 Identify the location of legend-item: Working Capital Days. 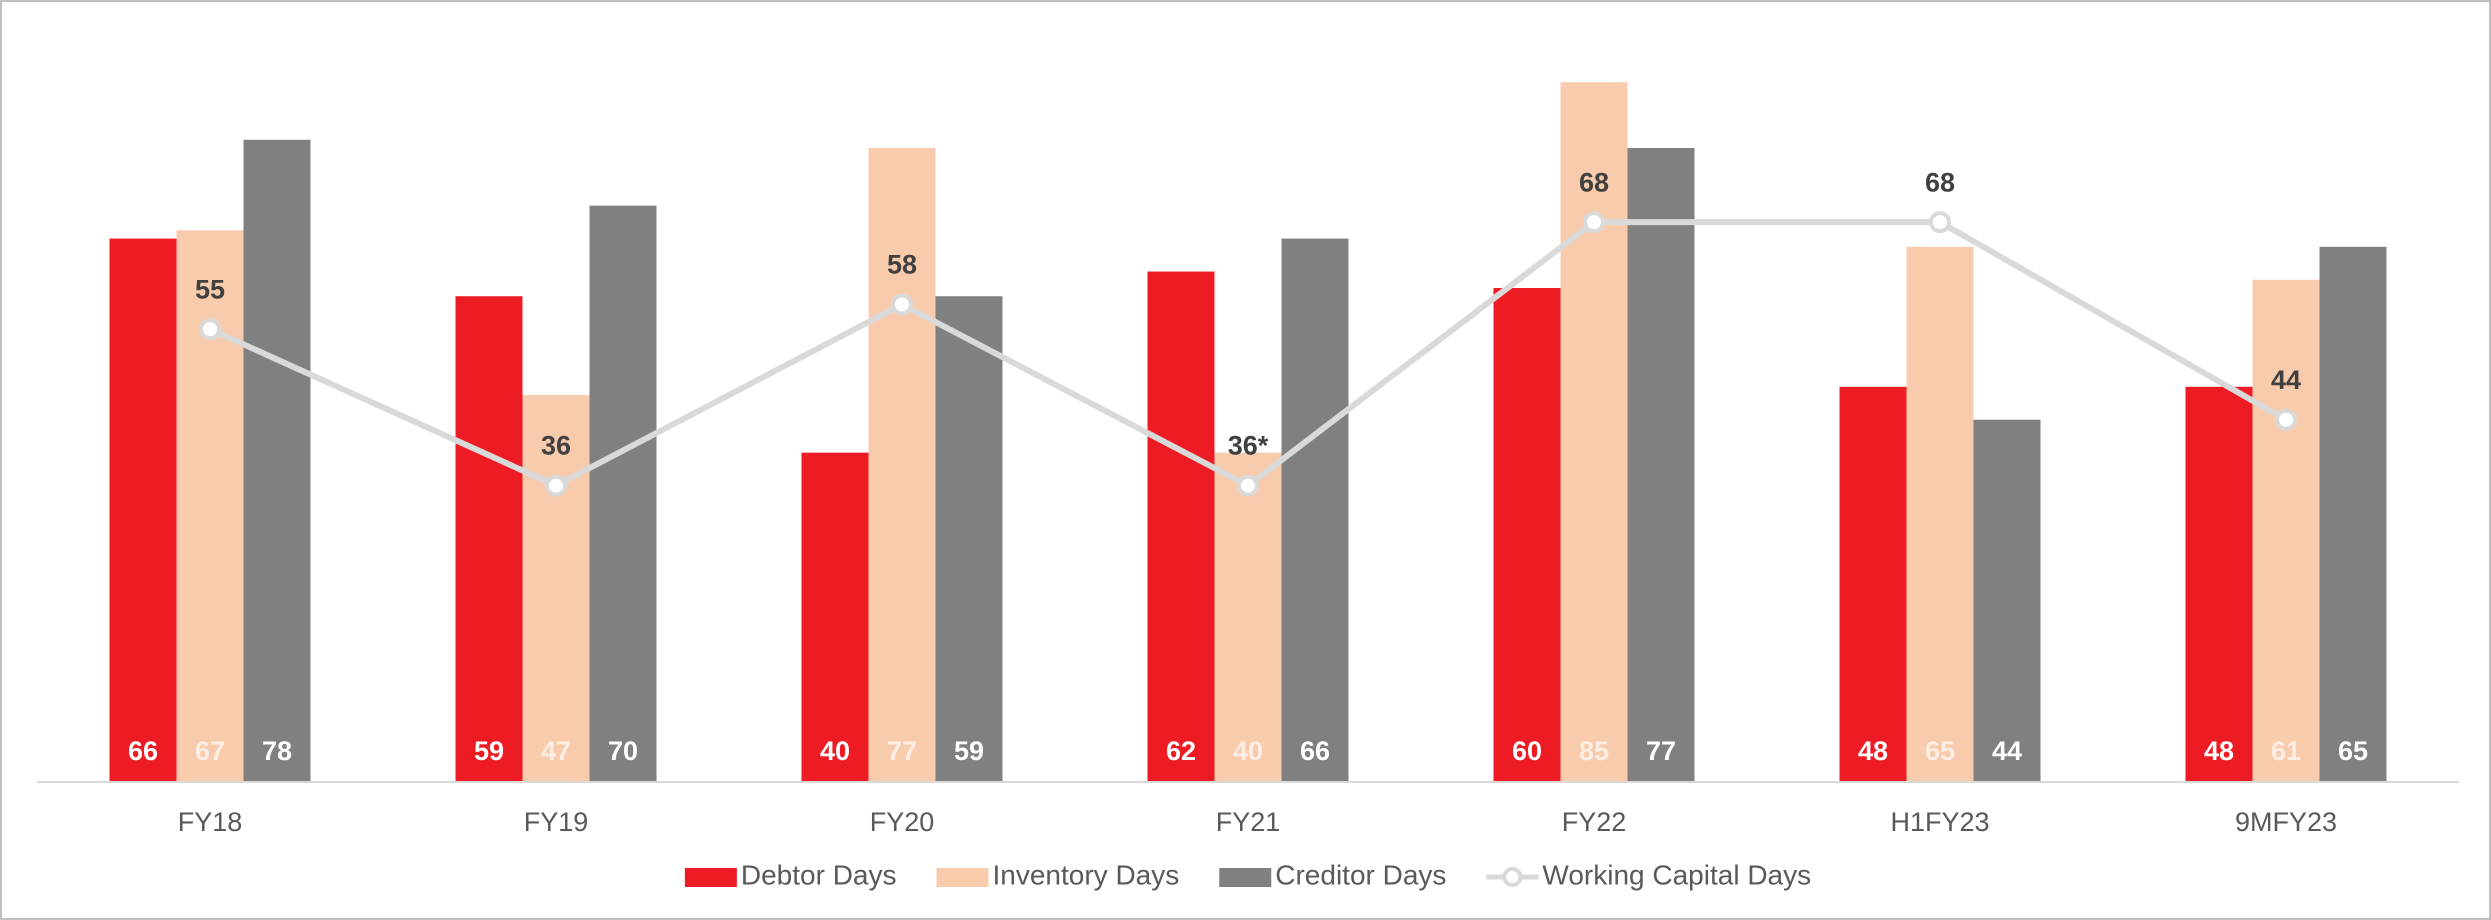
(1648, 874).